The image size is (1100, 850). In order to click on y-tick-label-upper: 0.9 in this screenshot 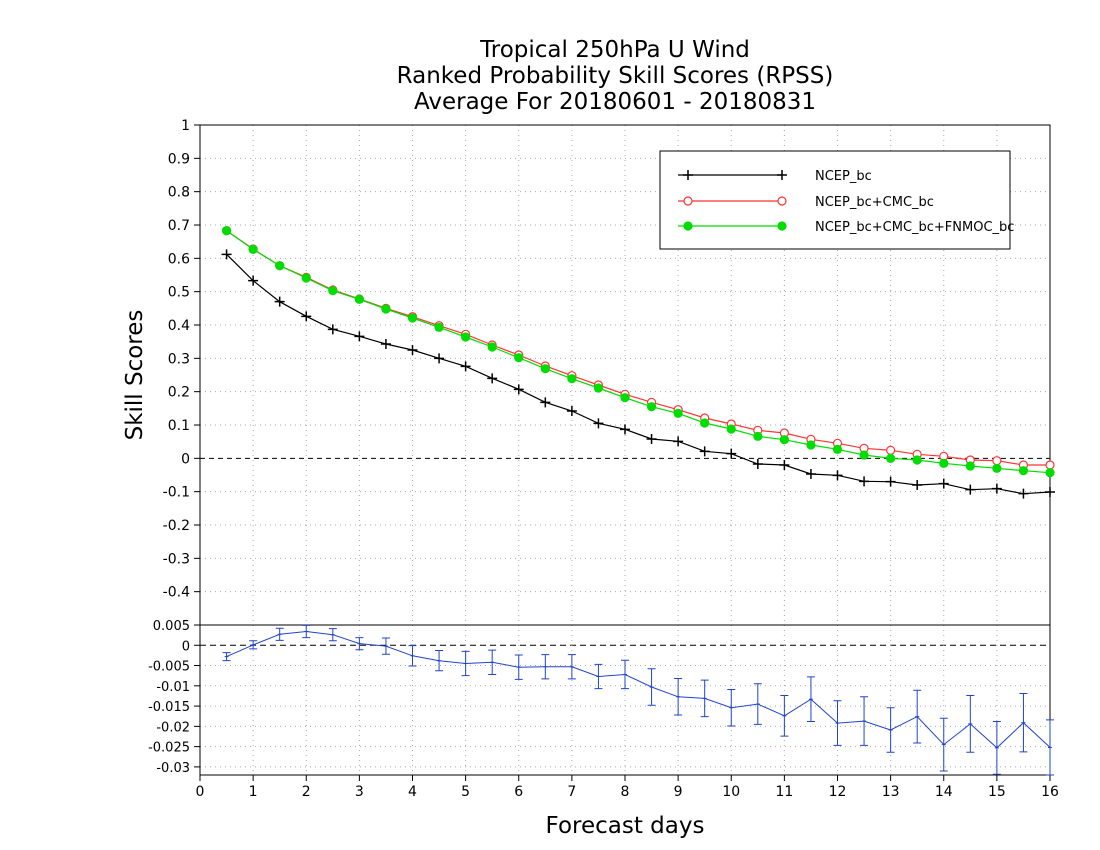, I will do `click(179, 159)`.